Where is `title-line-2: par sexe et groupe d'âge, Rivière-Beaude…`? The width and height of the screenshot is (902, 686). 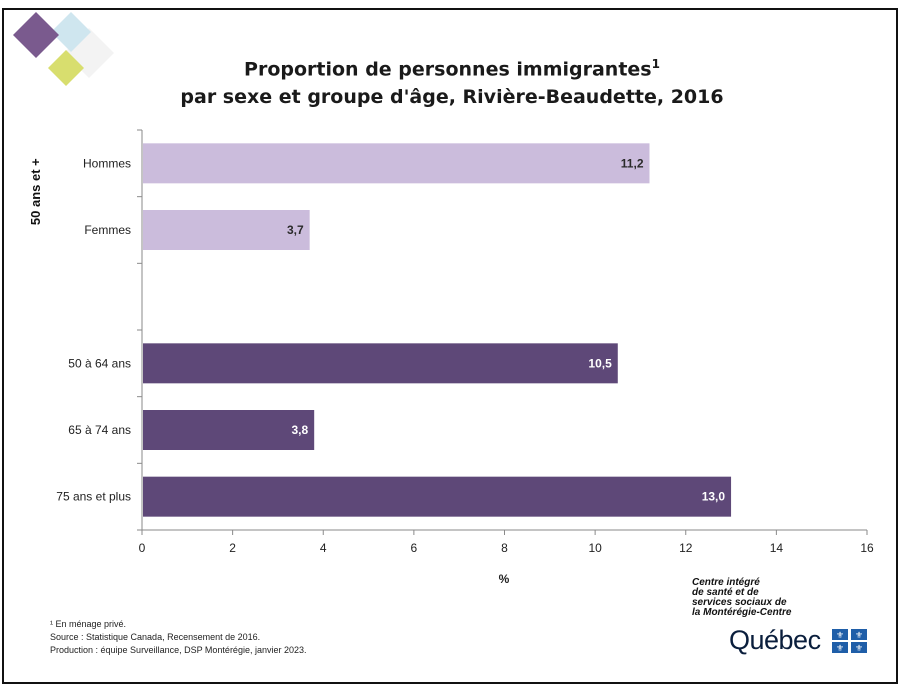
title-line-2: par sexe et groupe d'âge, Rivière-Beaude… is located at coordinates (452, 97).